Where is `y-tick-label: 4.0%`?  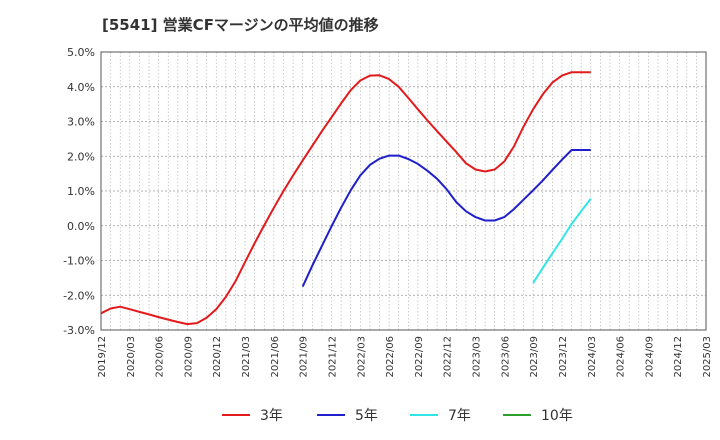 y-tick-label: 4.0% is located at coordinates (81, 87).